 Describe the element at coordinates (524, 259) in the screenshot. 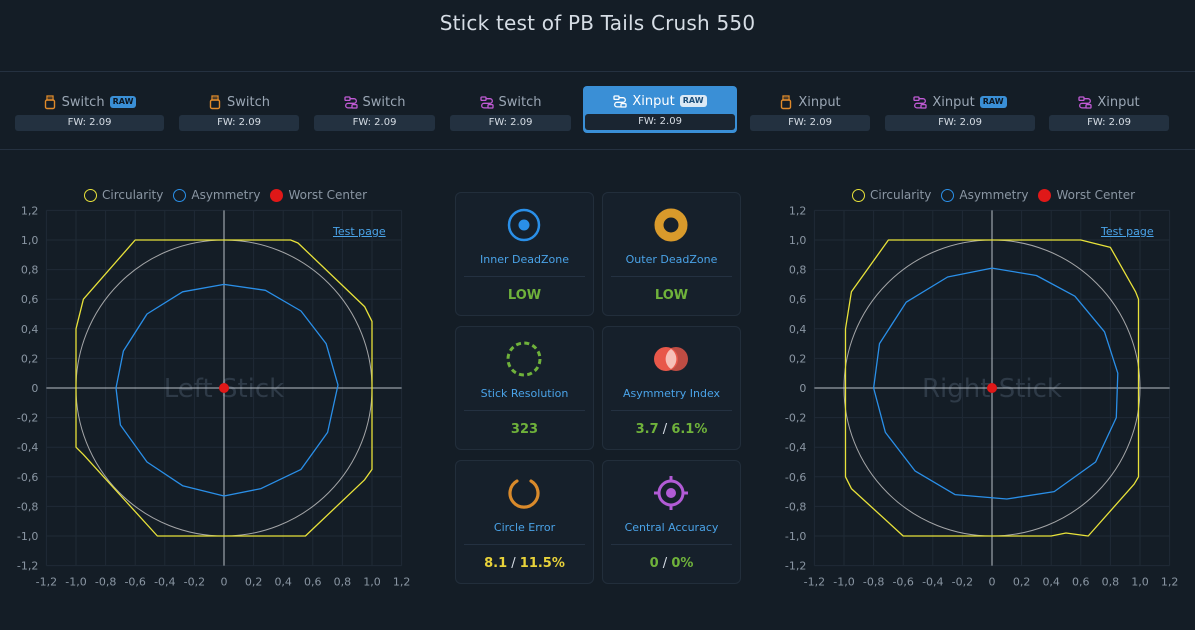

I see `metric-name: Inner DeadZone` at that location.